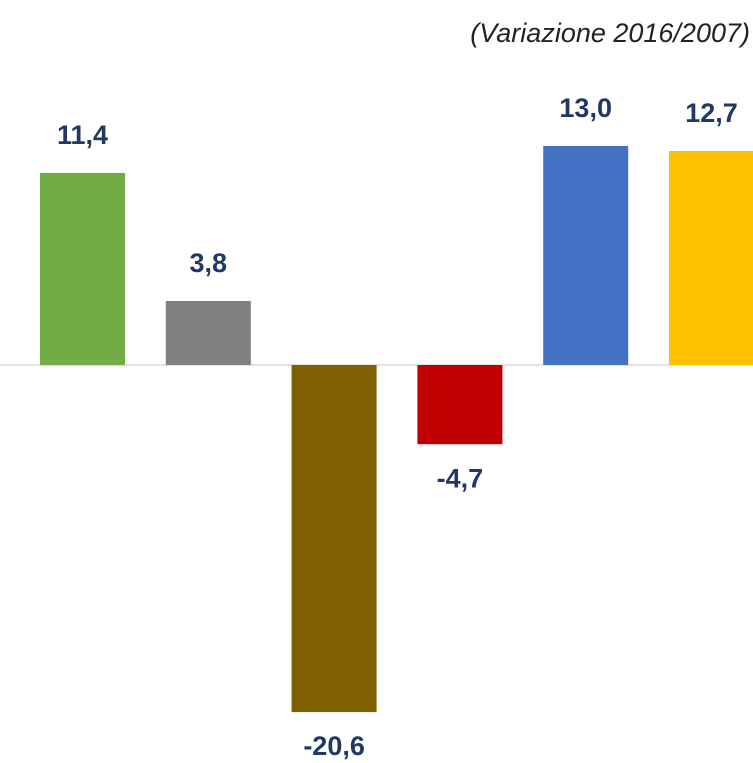 This screenshot has width=753, height=763. I want to click on data-label: 11,4, so click(82, 135).